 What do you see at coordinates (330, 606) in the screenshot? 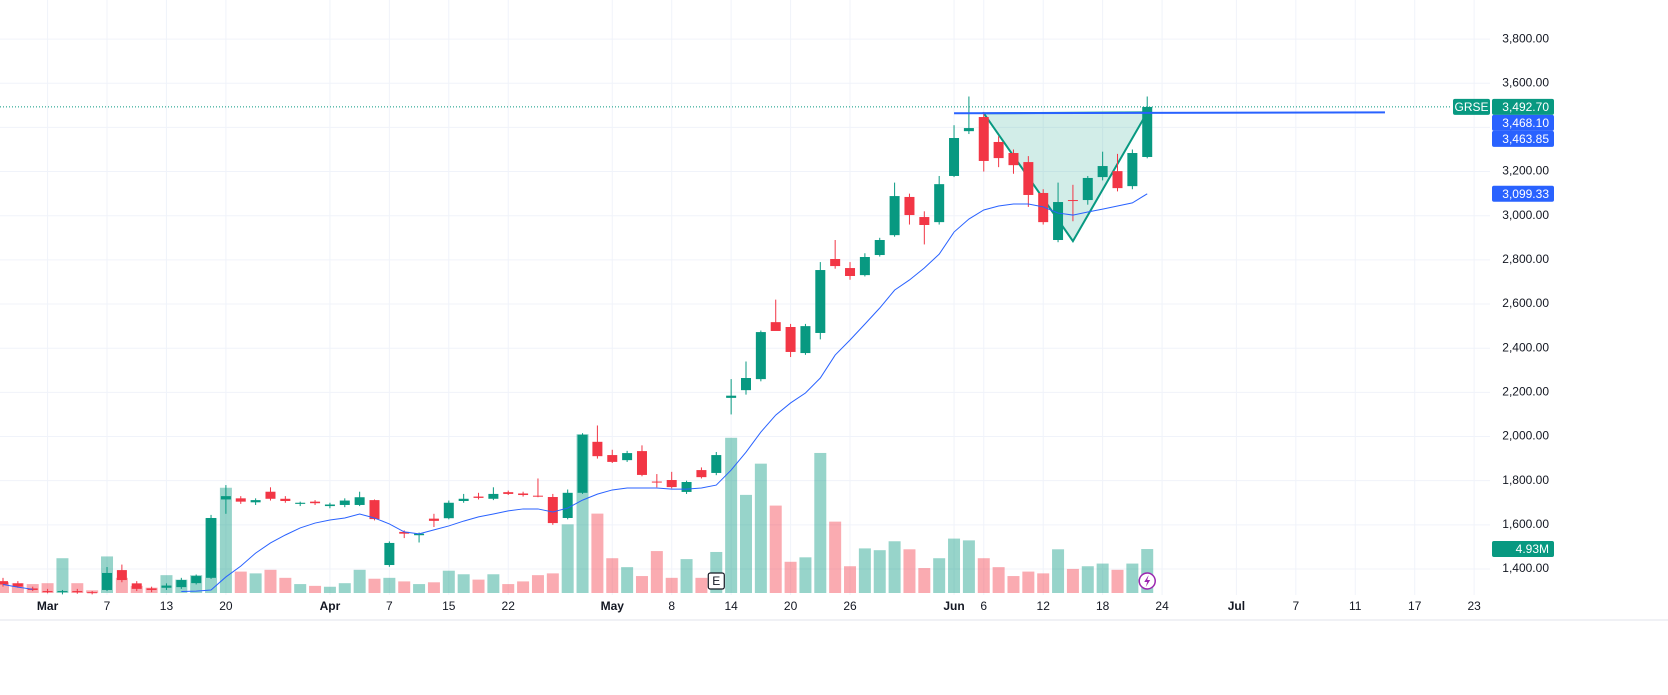
I see `x-tick-label: Apr` at bounding box center [330, 606].